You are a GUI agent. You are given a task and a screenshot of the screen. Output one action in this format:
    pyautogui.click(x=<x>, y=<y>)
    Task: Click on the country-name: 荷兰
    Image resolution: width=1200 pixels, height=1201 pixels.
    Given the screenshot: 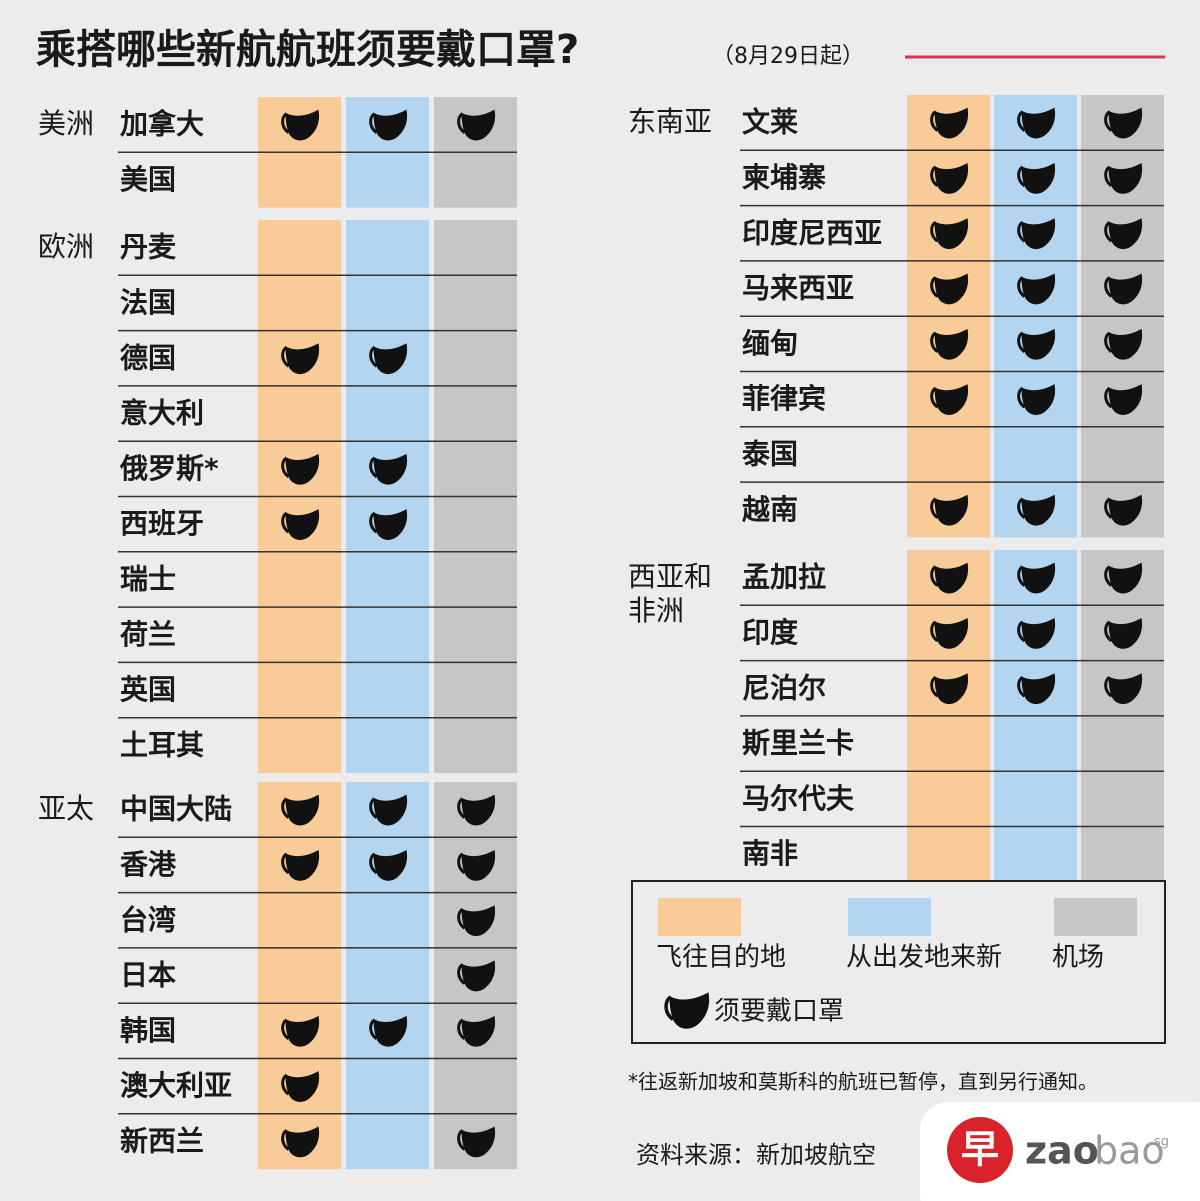 What is the action you would take?
    pyautogui.click(x=148, y=634)
    